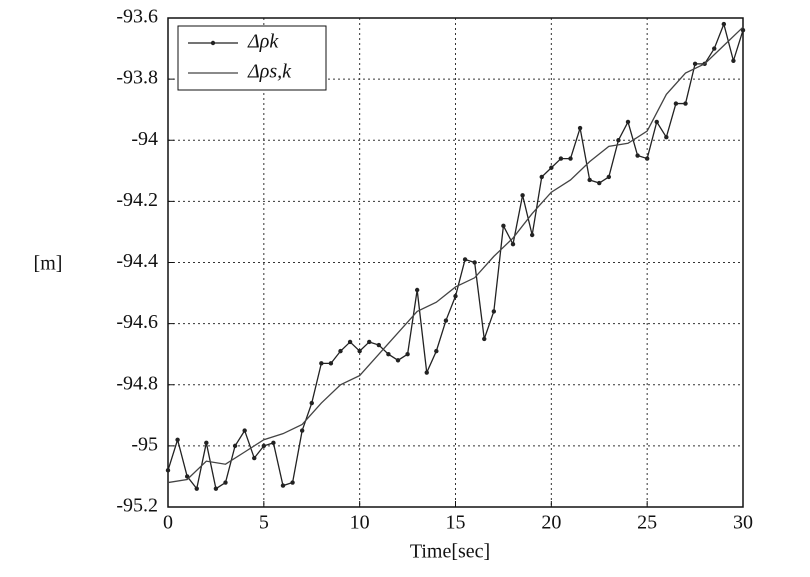 The width and height of the screenshot is (810, 577). Describe the element at coordinates (137, 17) in the screenshot. I see `y-tick-label: -93.6` at that location.